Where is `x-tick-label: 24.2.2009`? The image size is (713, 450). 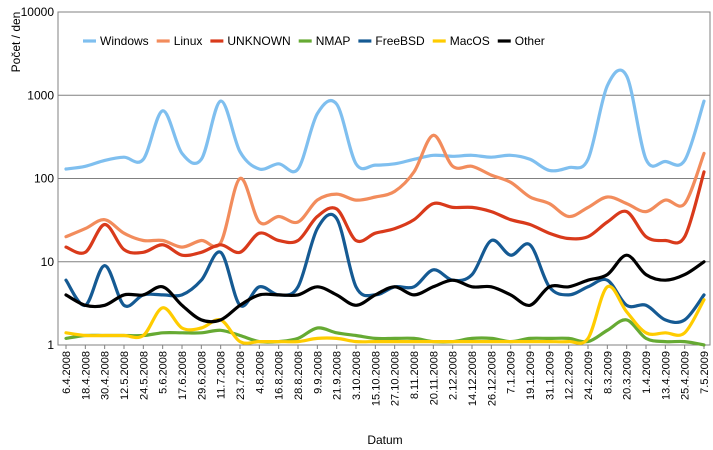 x-tick-label: 24.2.2009 is located at coordinates (589, 375).